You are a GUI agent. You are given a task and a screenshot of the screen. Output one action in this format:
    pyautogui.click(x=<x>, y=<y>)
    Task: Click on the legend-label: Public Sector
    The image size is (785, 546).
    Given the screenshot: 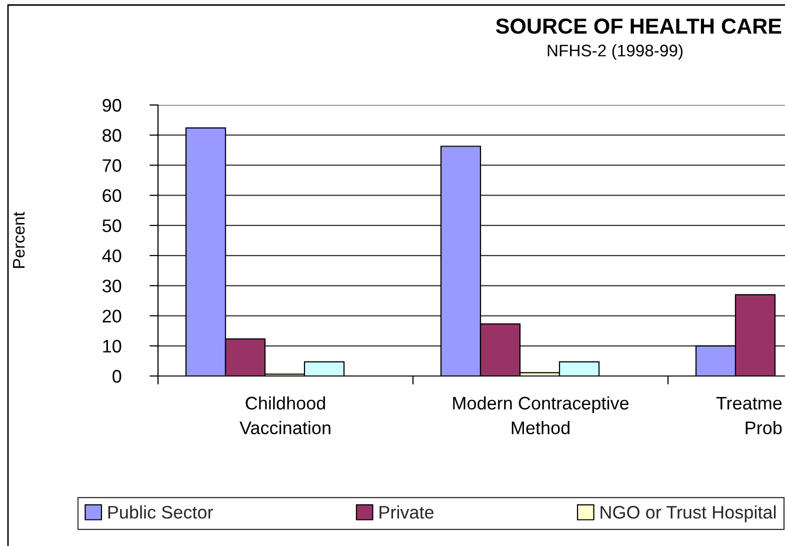 What is the action you would take?
    pyautogui.click(x=160, y=512)
    